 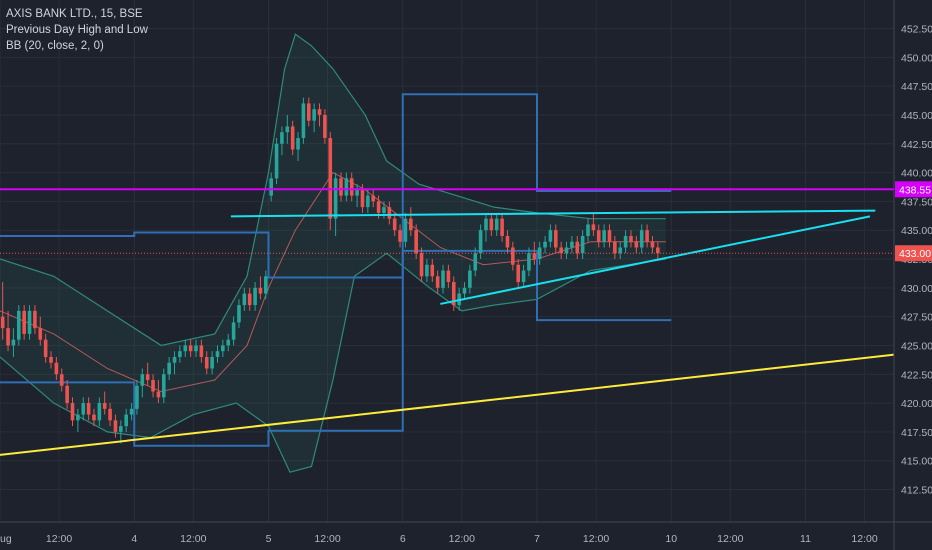 I want to click on x-tick-label: ug, so click(x=6, y=539).